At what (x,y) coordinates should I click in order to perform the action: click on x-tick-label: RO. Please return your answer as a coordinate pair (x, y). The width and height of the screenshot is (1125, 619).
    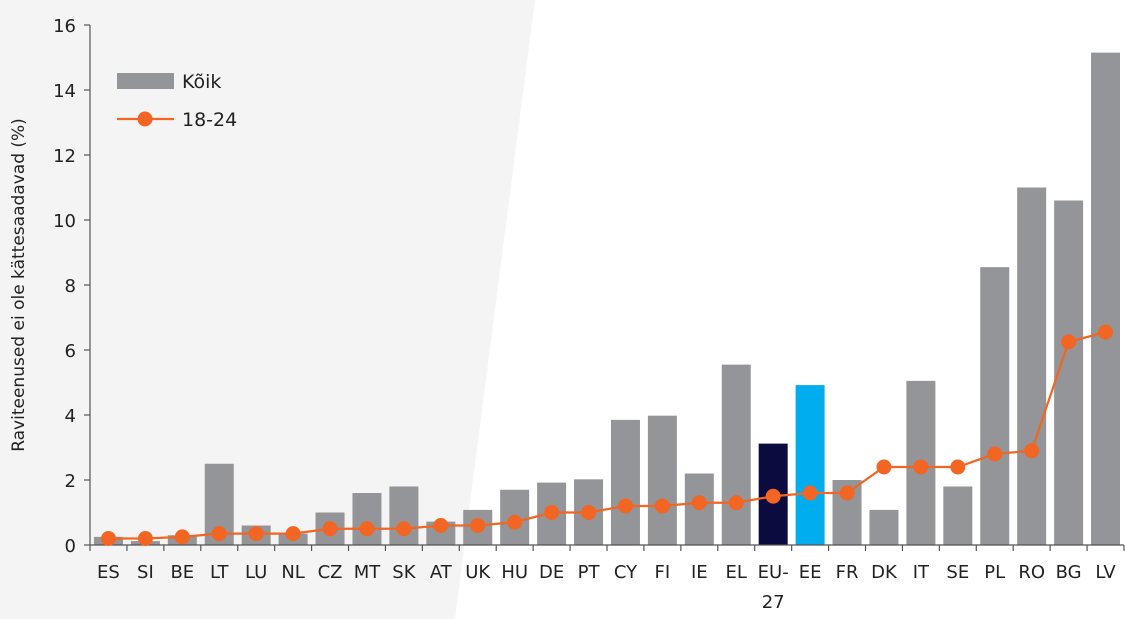
    Looking at the image, I should click on (1031, 572).